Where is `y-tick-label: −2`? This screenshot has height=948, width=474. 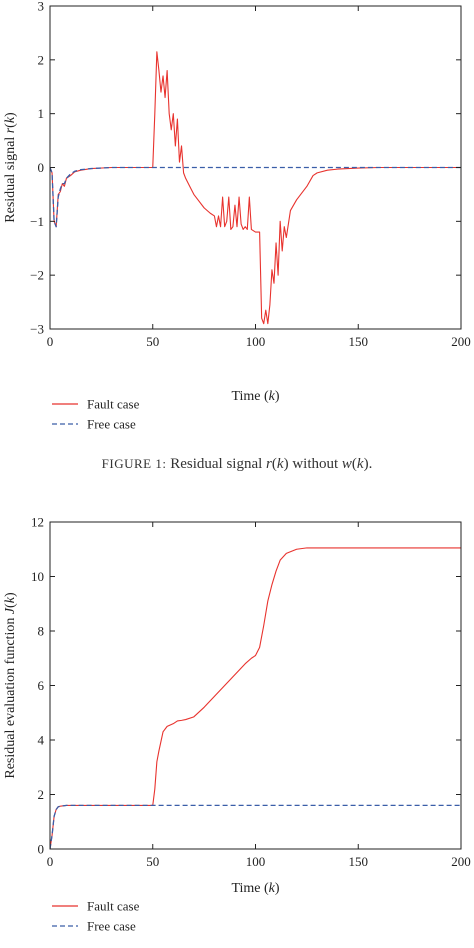 y-tick-label: −2 is located at coordinates (37, 275).